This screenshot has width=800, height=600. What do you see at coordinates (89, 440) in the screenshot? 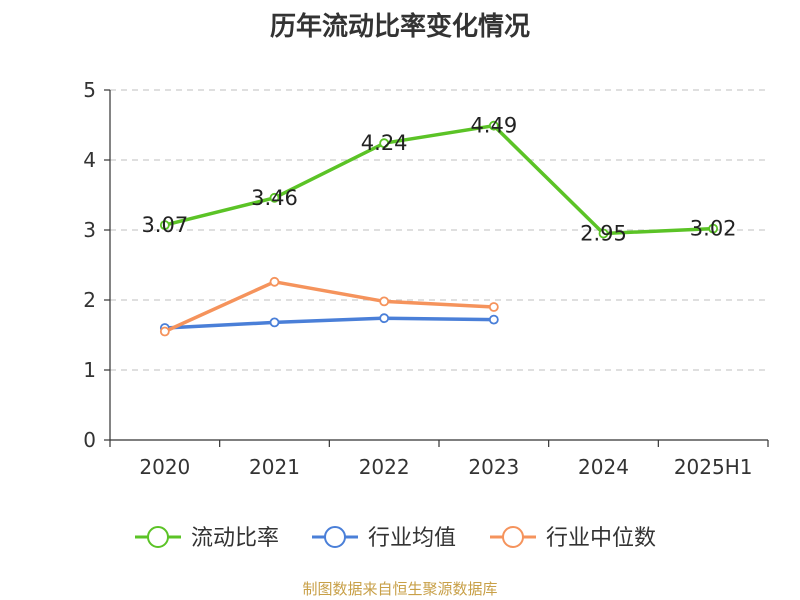
I see `y-tick-label: 0` at bounding box center [89, 440].